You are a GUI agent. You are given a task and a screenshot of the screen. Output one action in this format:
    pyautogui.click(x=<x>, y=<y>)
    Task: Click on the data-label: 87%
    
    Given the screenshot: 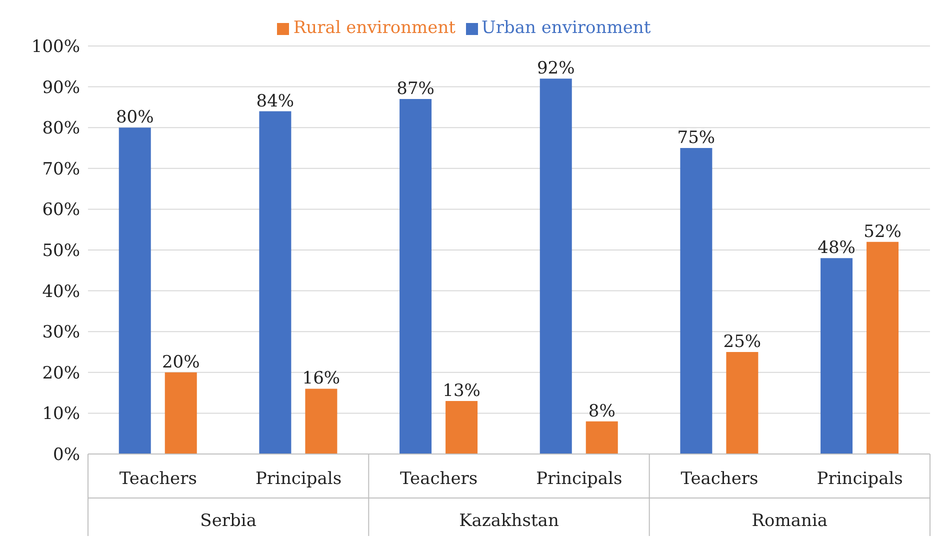 What is the action you would take?
    pyautogui.click(x=415, y=89)
    